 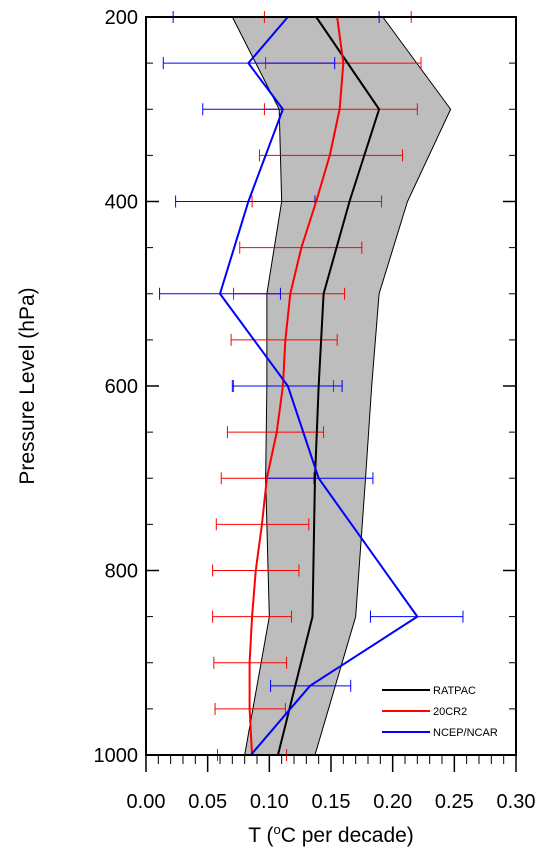 I want to click on x-tick-label: 0.30, so click(x=516, y=802).